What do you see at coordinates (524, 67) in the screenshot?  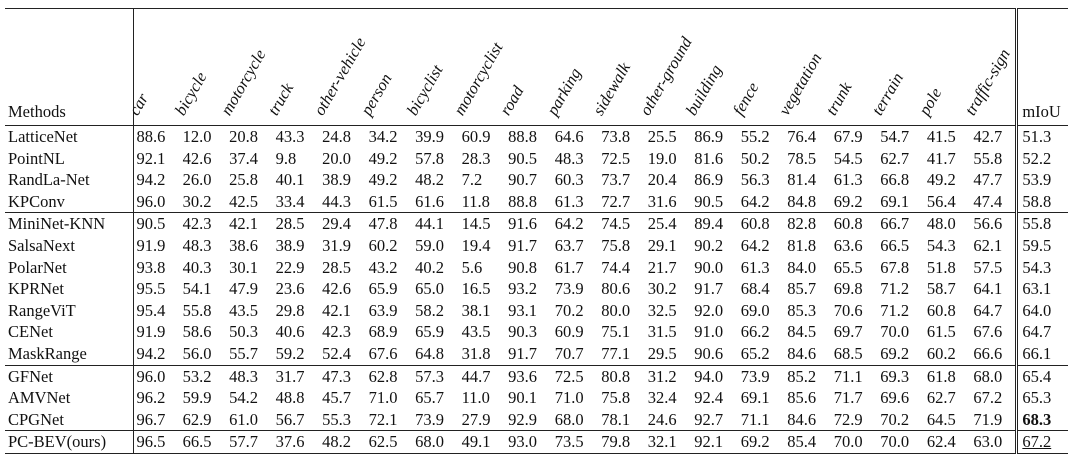 I see `column-header: road` at bounding box center [524, 67].